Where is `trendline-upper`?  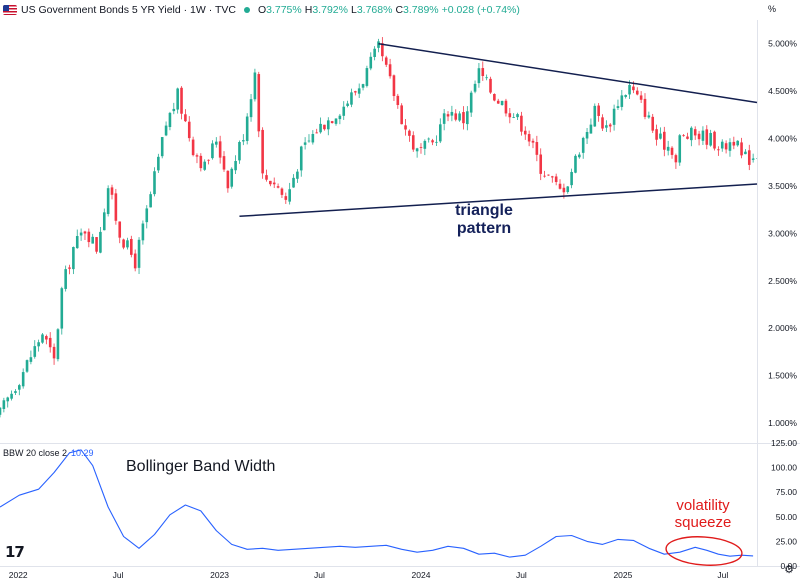
trendline-upper is located at coordinates (568, 73).